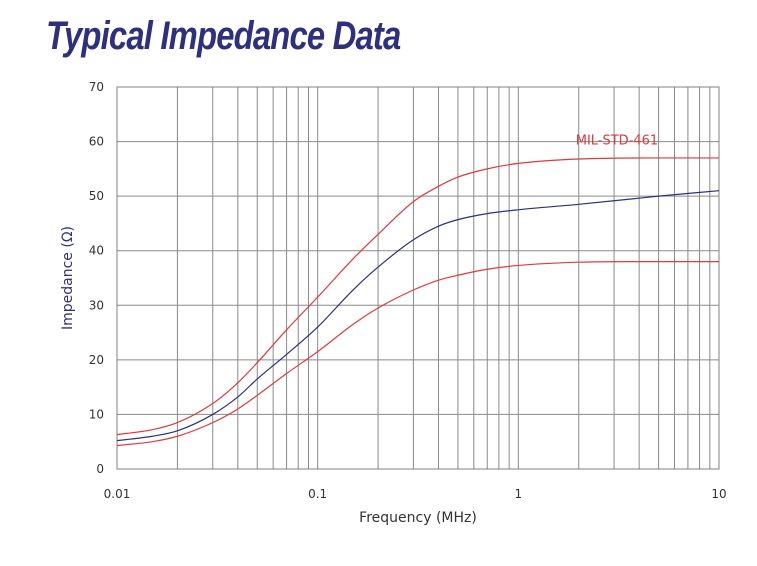  What do you see at coordinates (96, 142) in the screenshot?
I see `y-tick-label: 60` at bounding box center [96, 142].